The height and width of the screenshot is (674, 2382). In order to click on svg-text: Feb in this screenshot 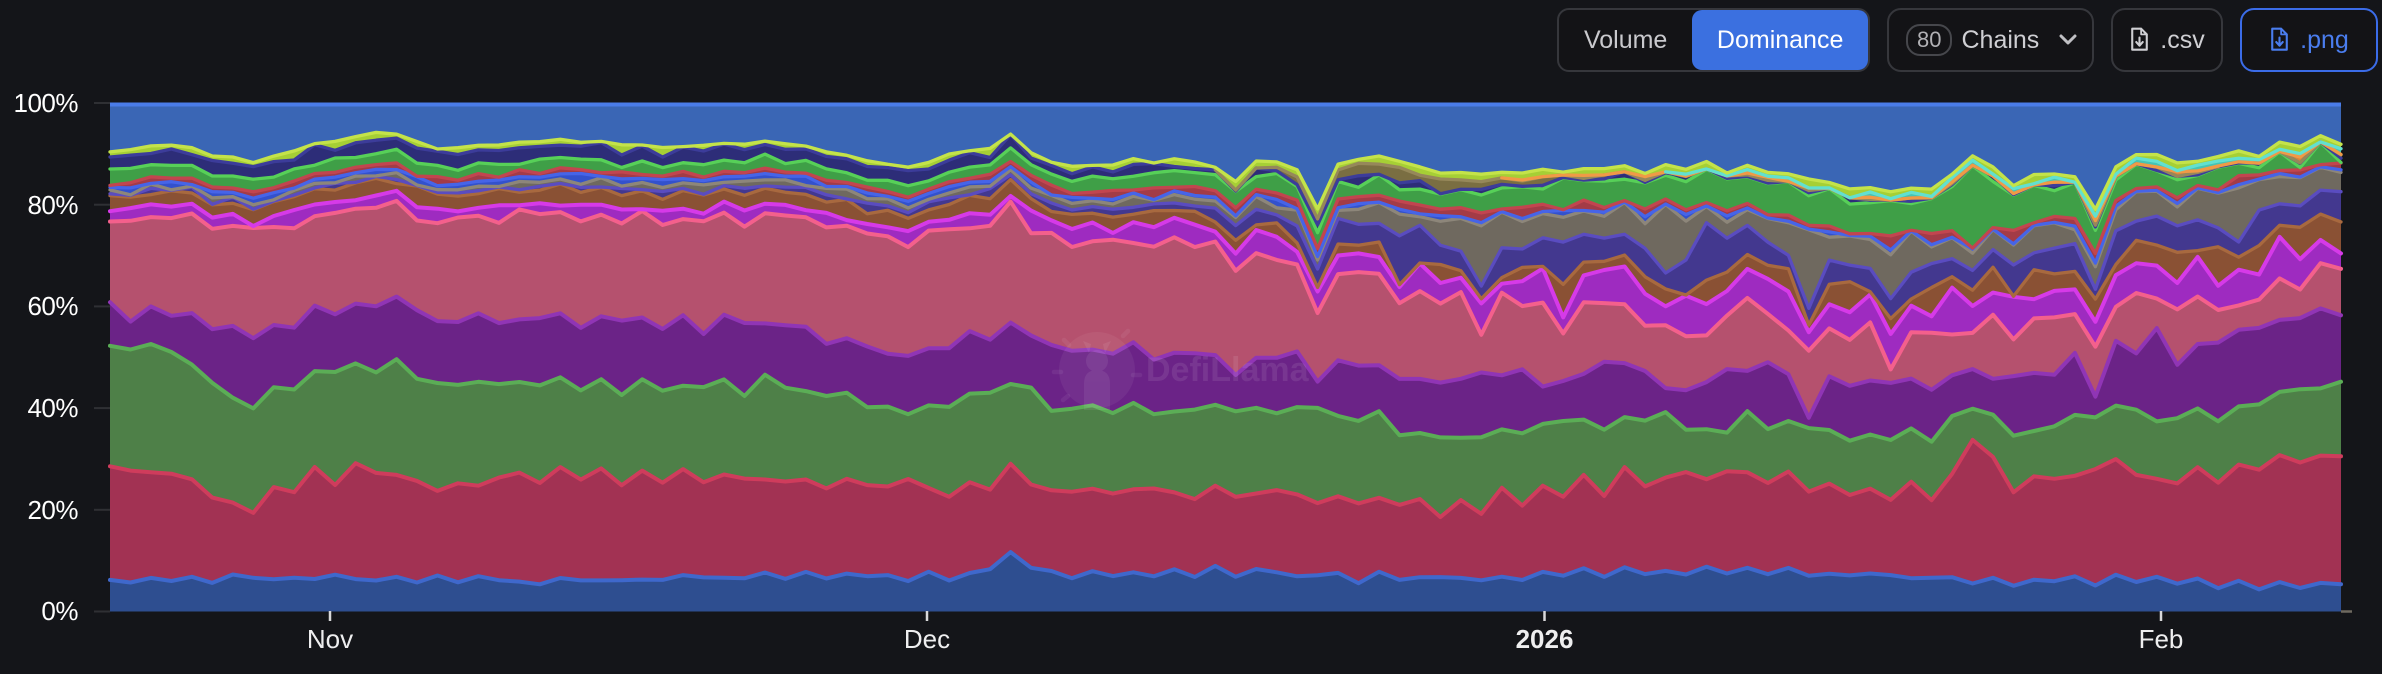, I will do `click(2161, 639)`.